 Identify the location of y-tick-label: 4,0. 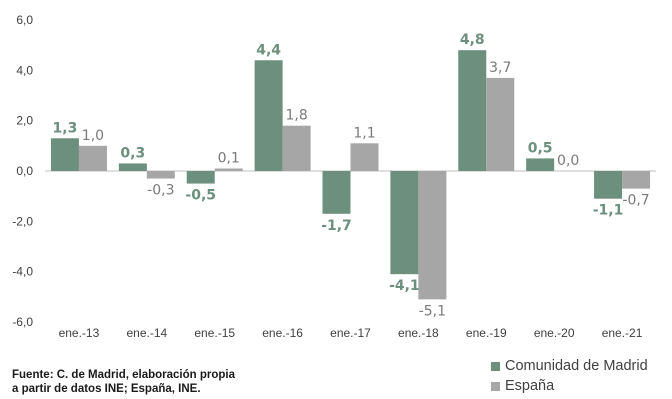
(24, 70).